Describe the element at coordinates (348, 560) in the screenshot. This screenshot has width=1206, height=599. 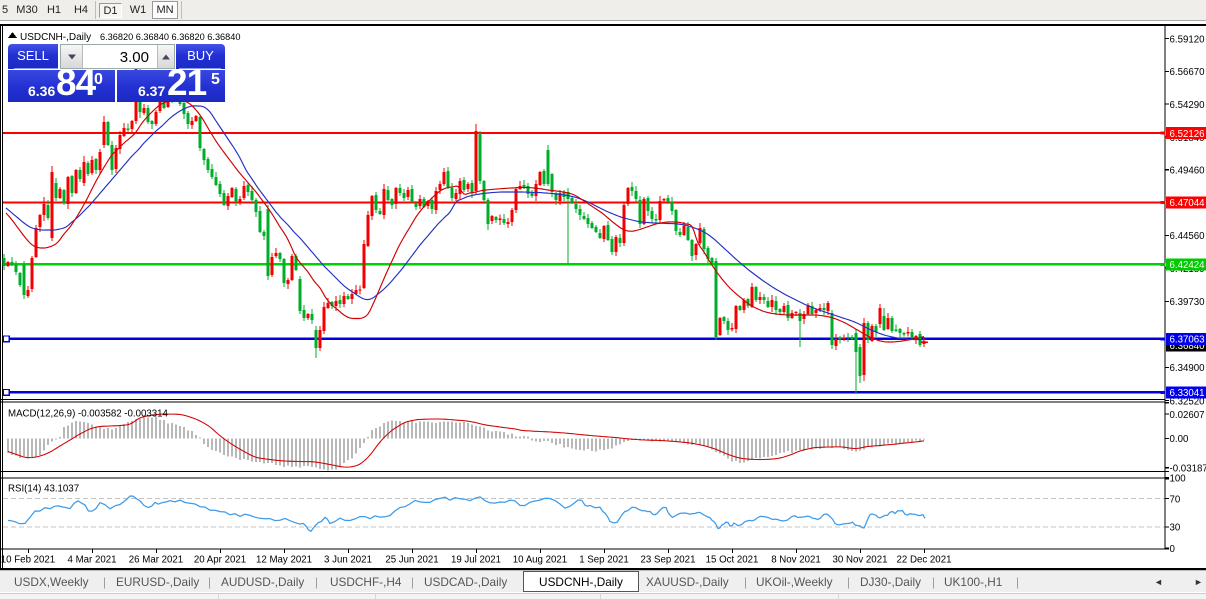
I see `svg-text: 3 Jun 2021` at that location.